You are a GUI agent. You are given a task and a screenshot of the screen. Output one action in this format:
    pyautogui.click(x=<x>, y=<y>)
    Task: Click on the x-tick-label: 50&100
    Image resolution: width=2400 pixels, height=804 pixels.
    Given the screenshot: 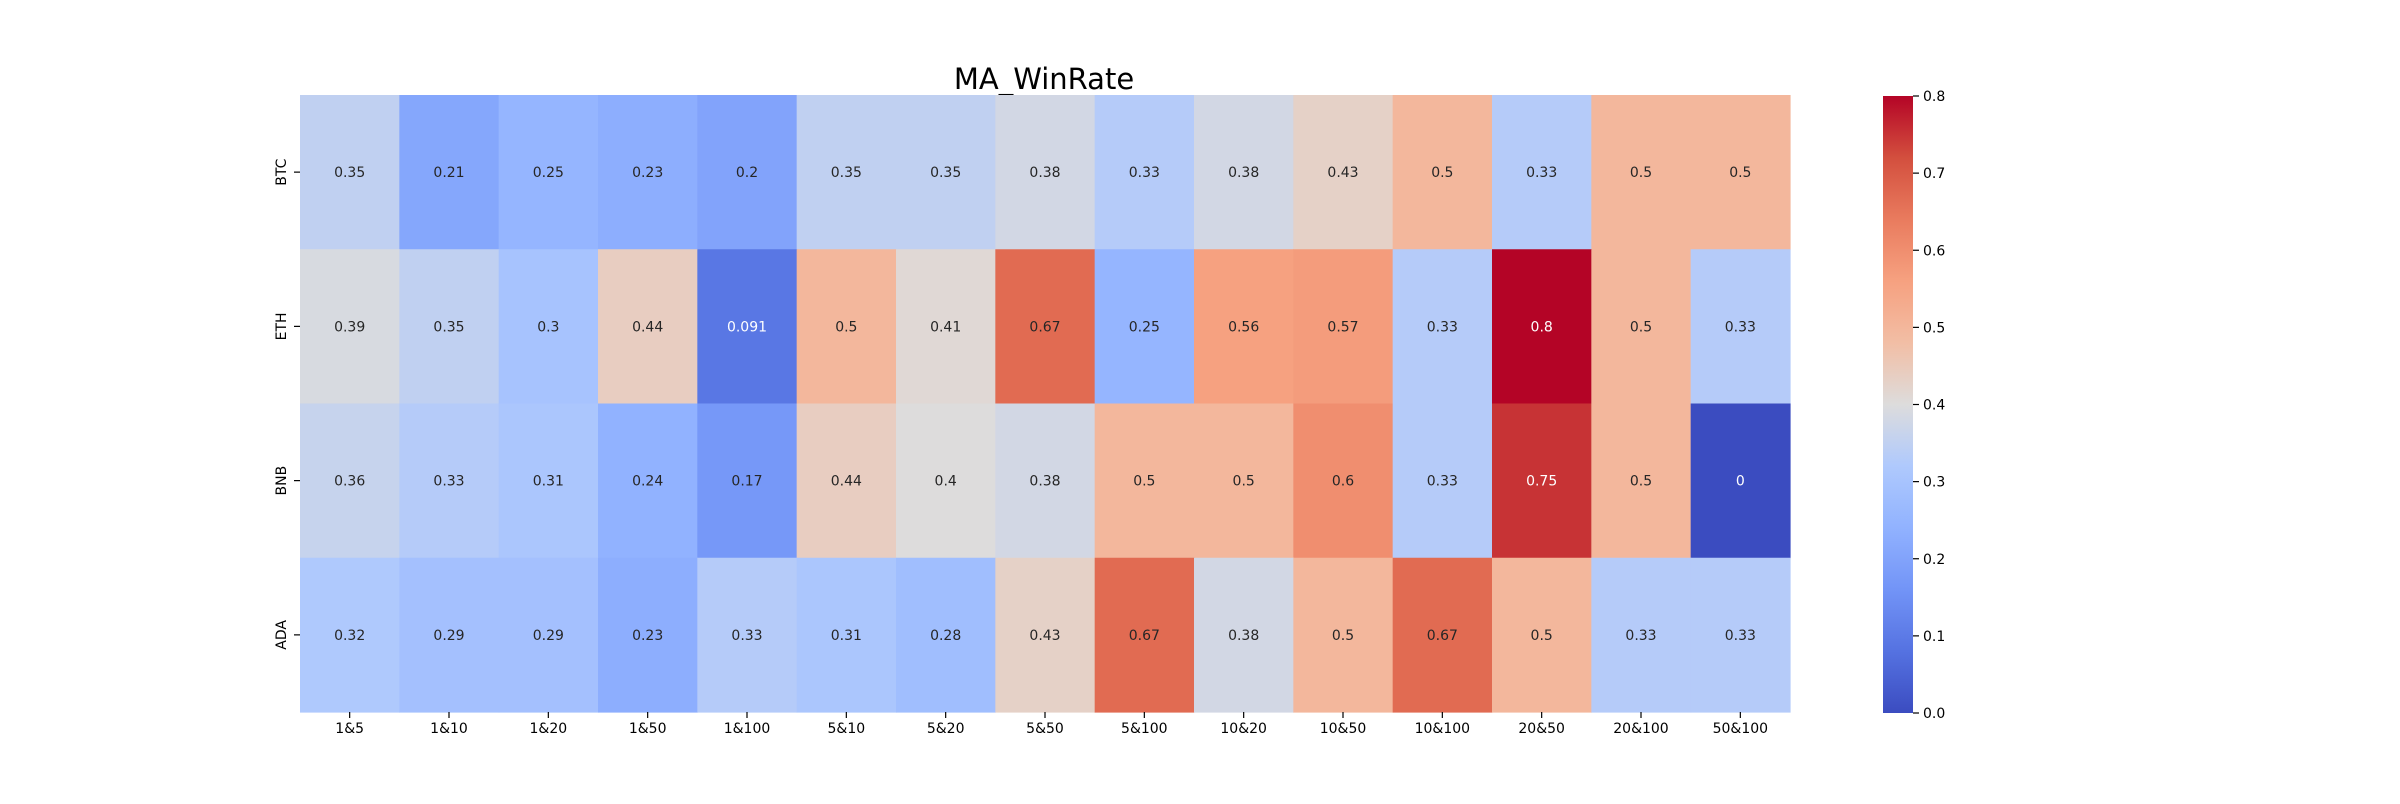 What is the action you would take?
    pyautogui.click(x=1740, y=729)
    